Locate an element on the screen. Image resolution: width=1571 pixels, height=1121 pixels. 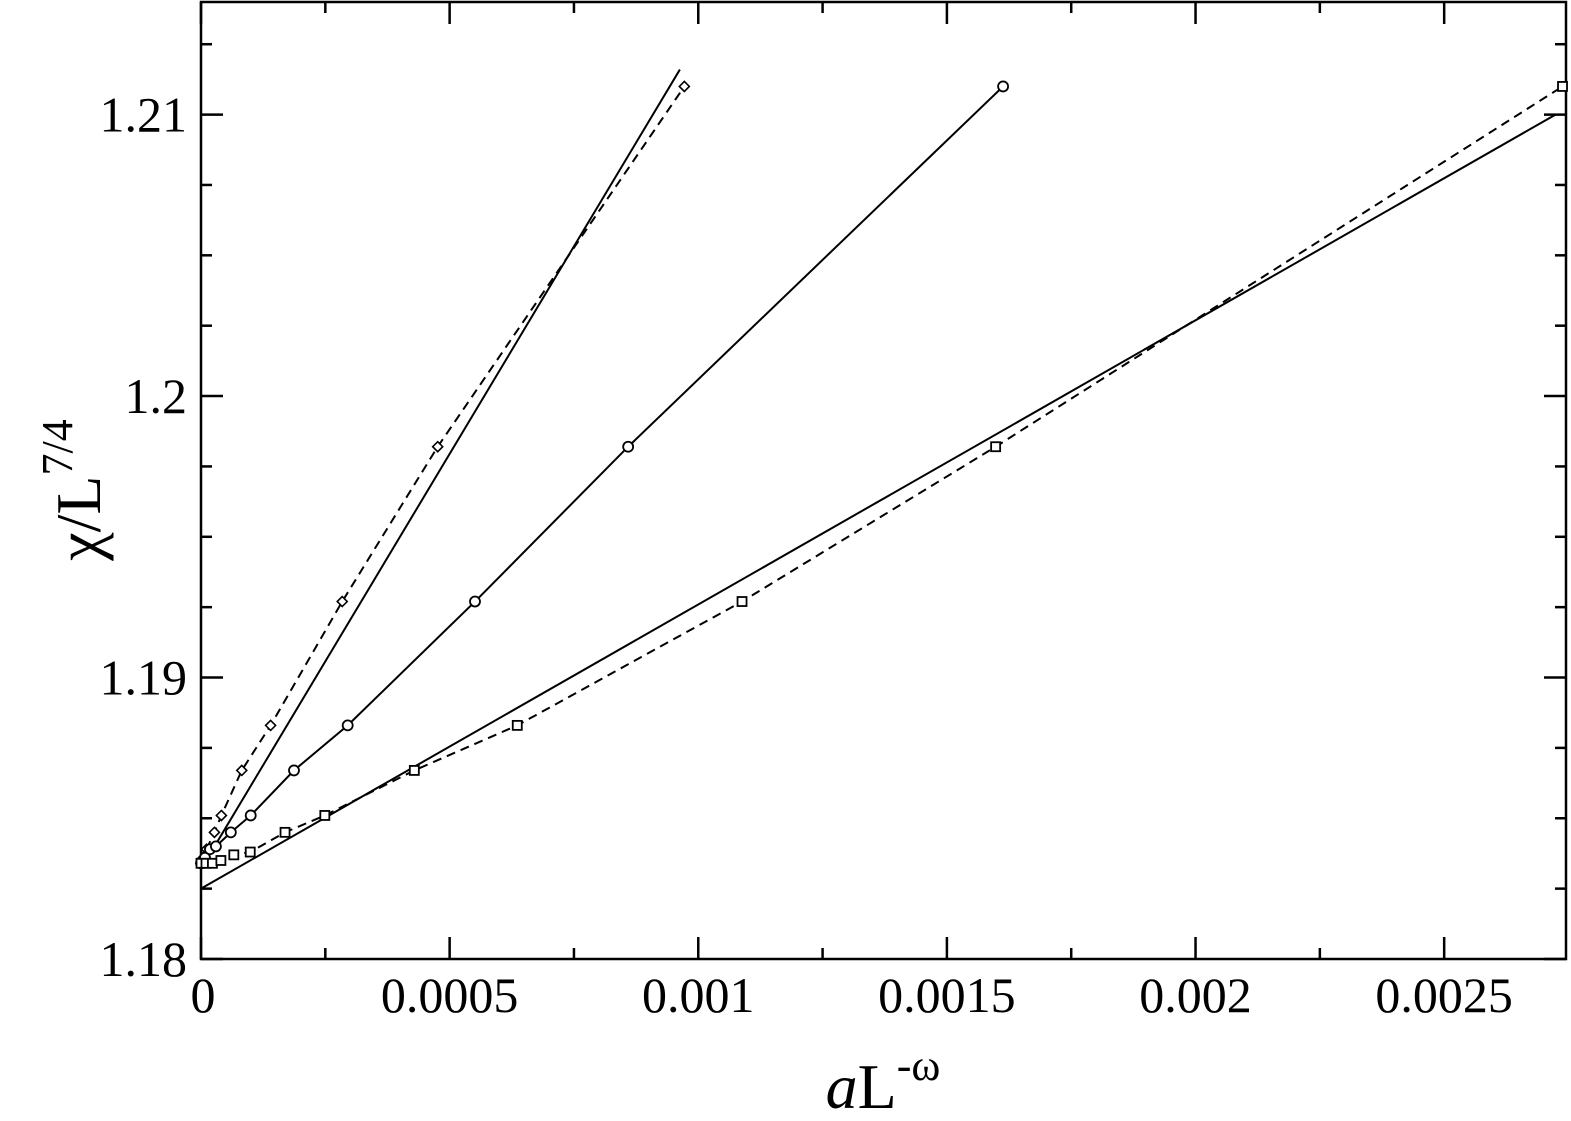
y-axis-title: χ/L7/4 is located at coordinates (73, 490).